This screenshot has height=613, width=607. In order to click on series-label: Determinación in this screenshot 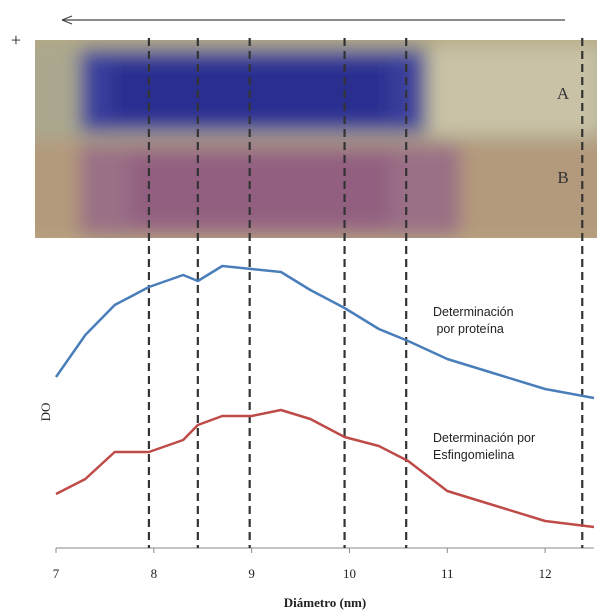, I will do `click(473, 312)`.